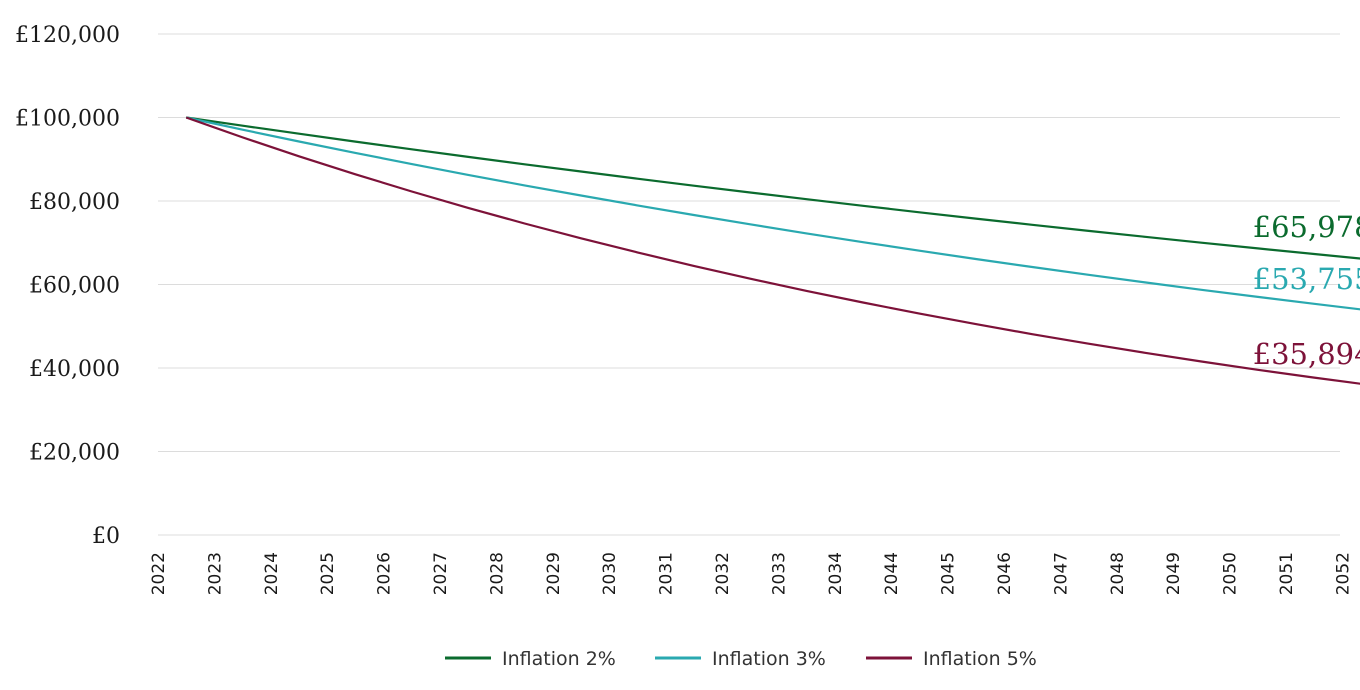 Image resolution: width=1360 pixels, height=690 pixels. I want to click on legend: Inflation 2% Inflation 3% Inflation 5%, so click(741, 659).